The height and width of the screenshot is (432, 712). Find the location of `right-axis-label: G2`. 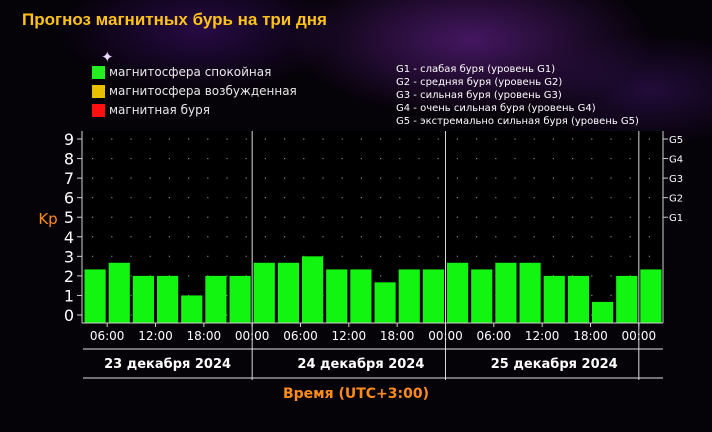

right-axis-label: G2 is located at coordinates (676, 199).